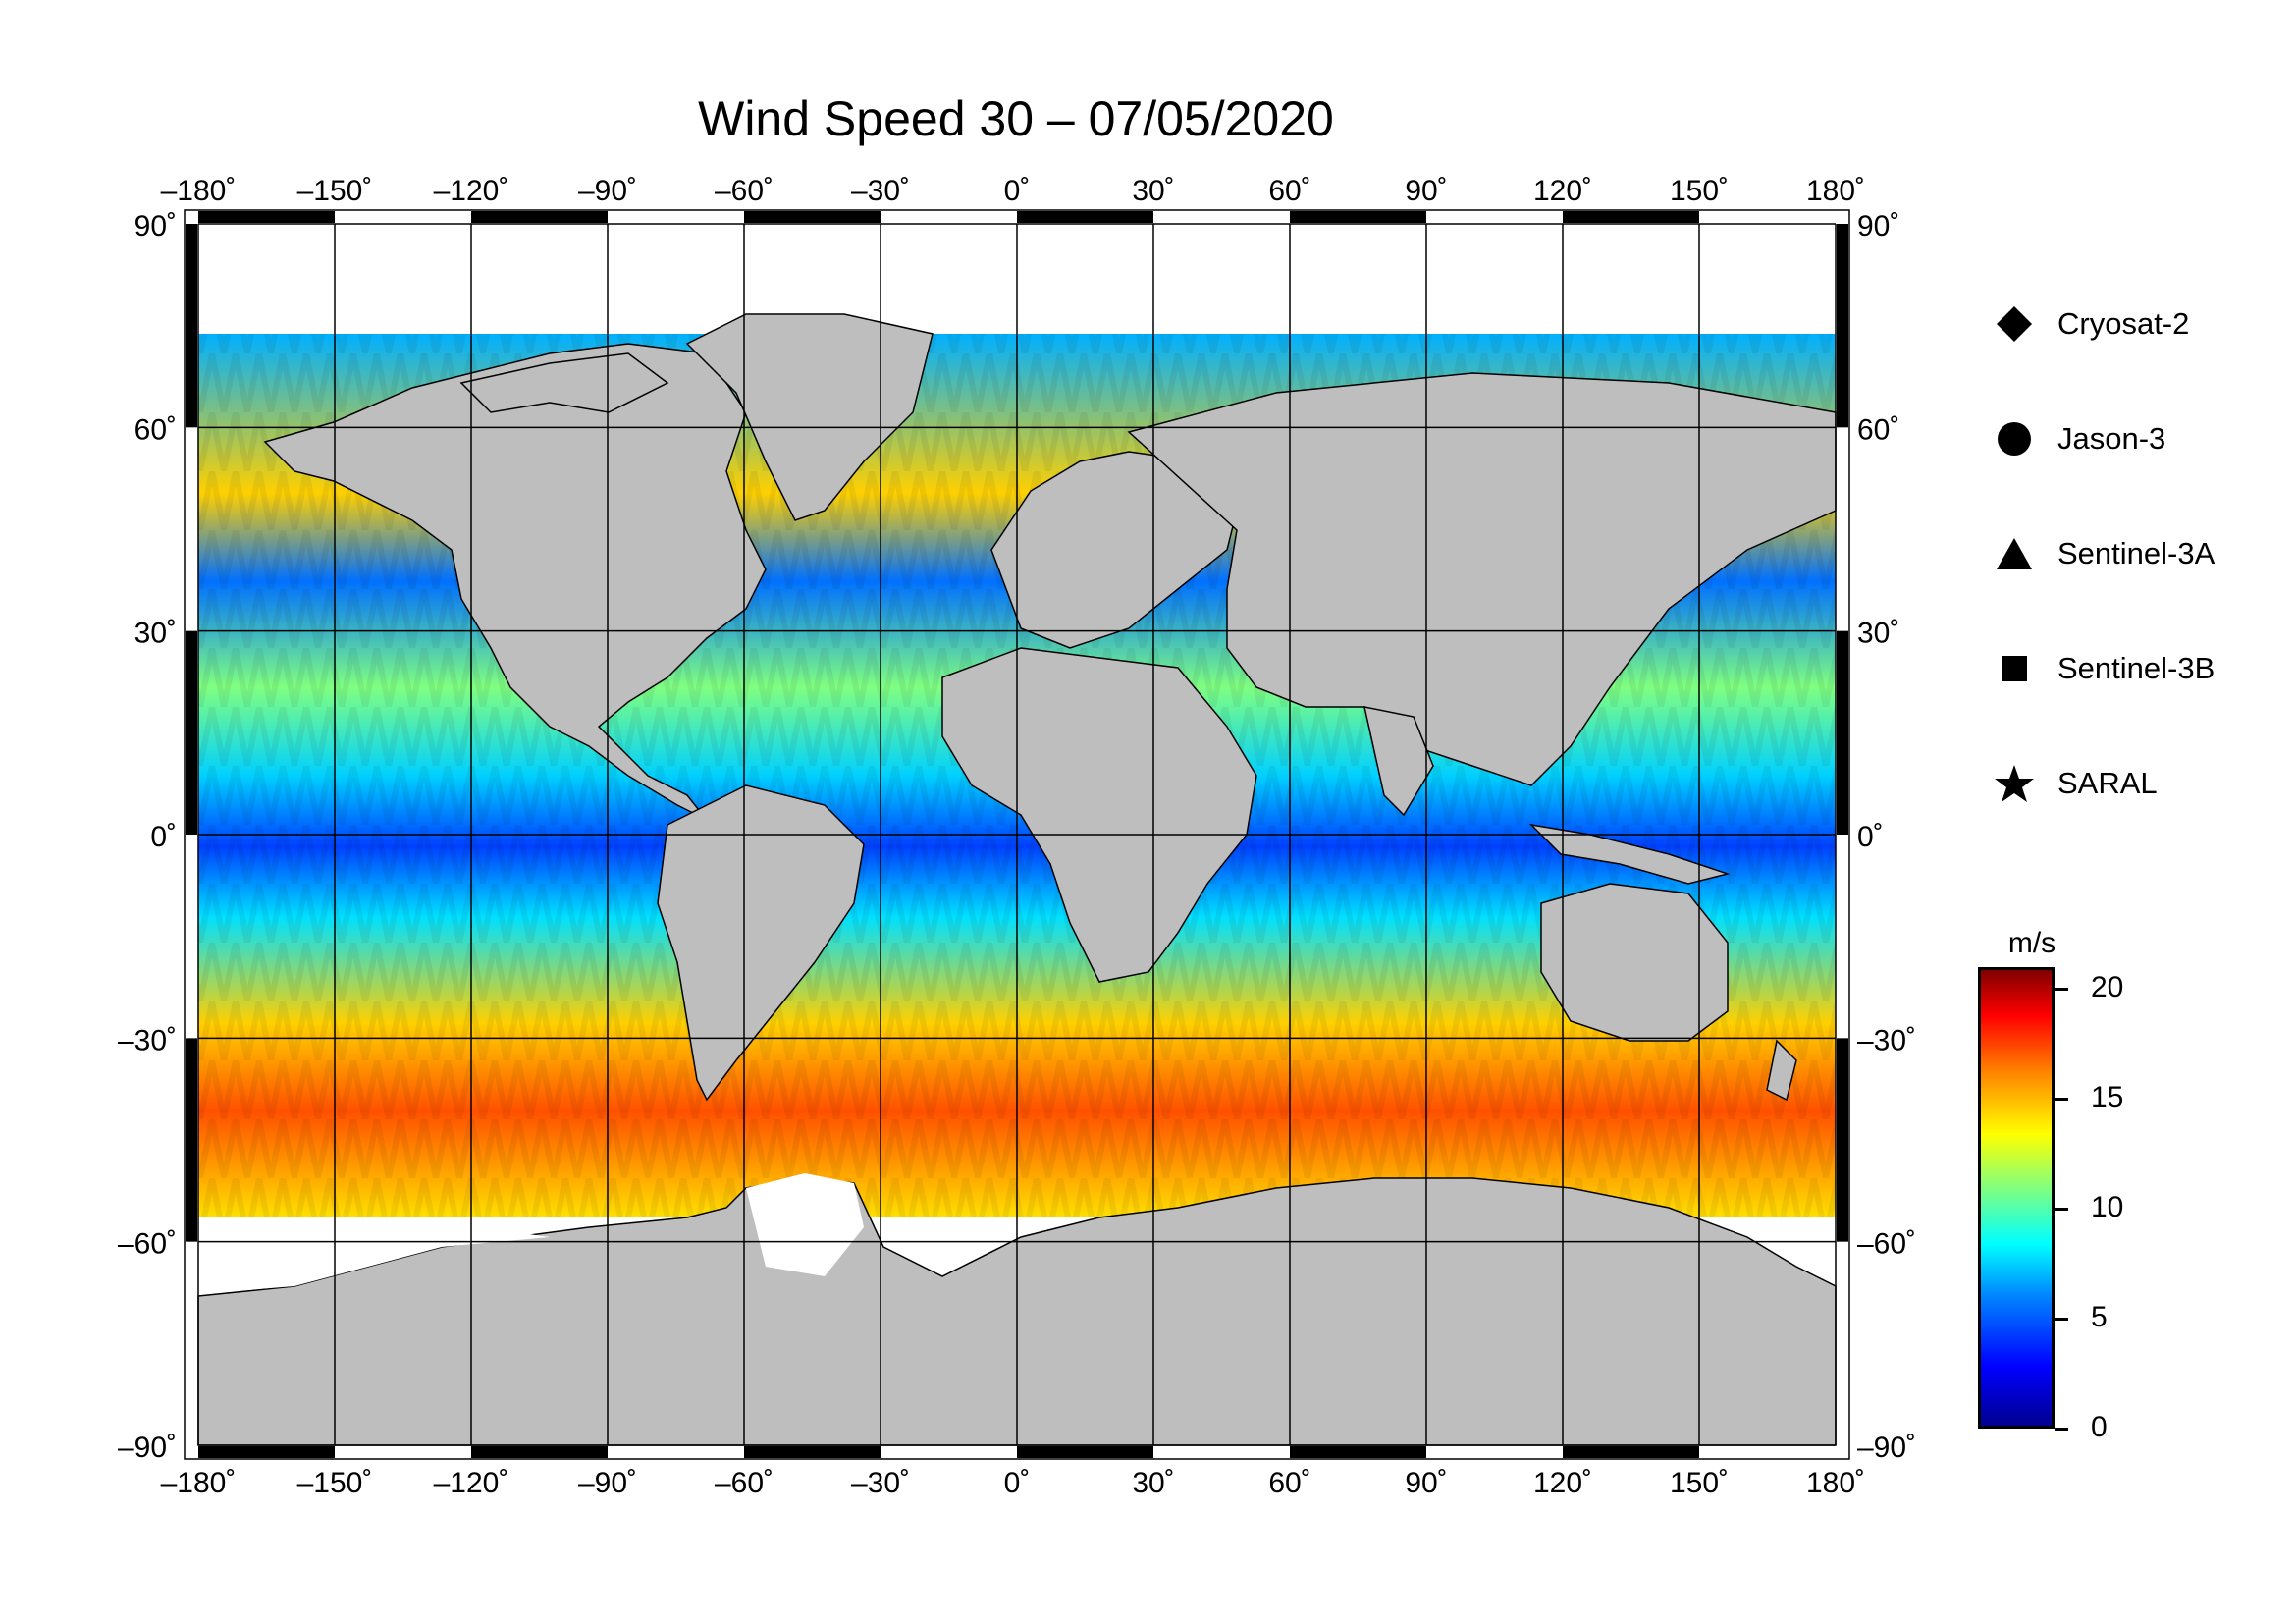  I want to click on africa, so click(1099, 815).